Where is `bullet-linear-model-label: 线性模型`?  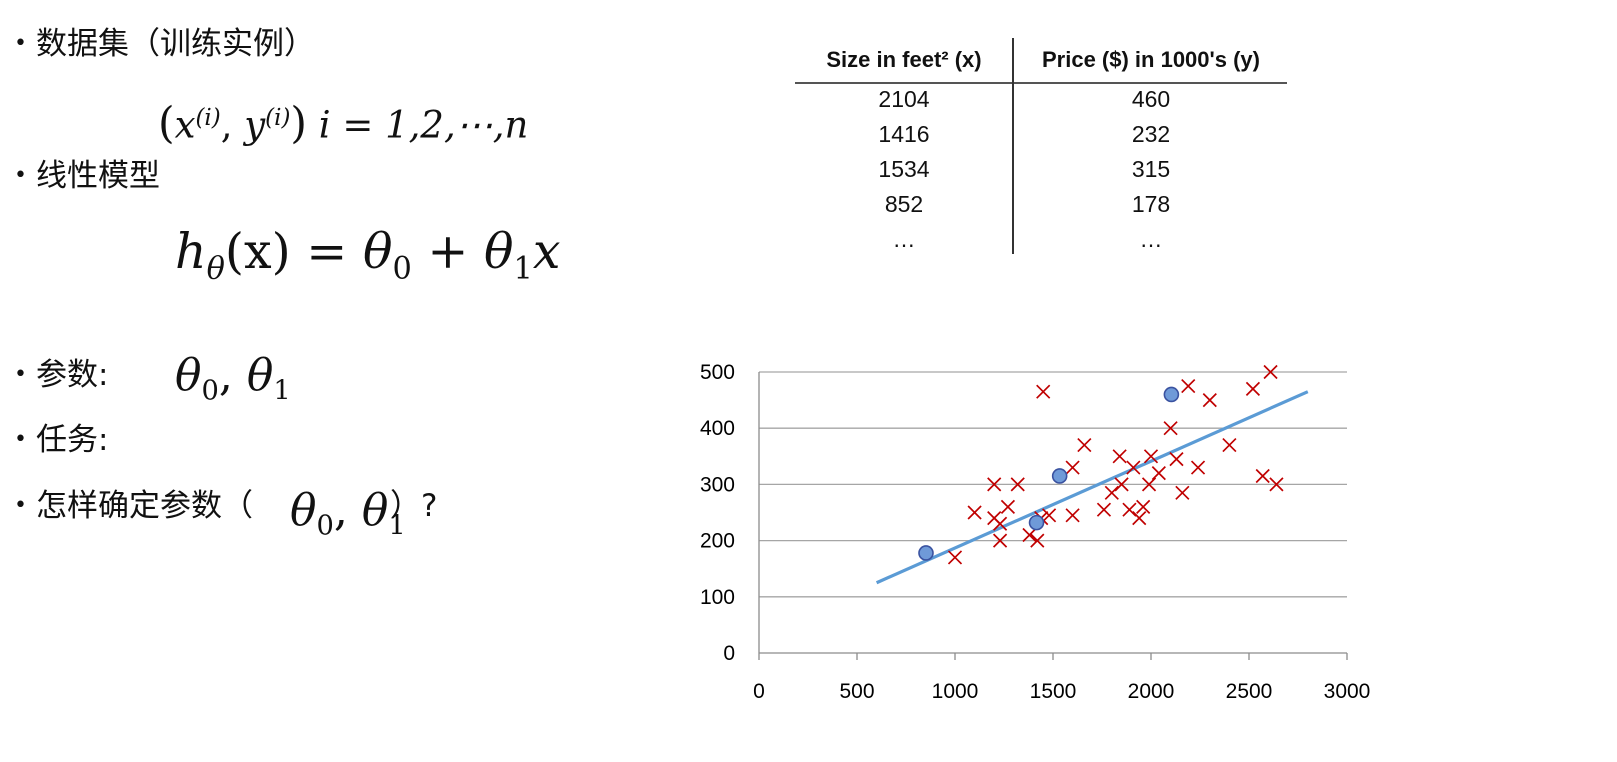 bullet-linear-model-label: 线性模型 is located at coordinates (98, 176).